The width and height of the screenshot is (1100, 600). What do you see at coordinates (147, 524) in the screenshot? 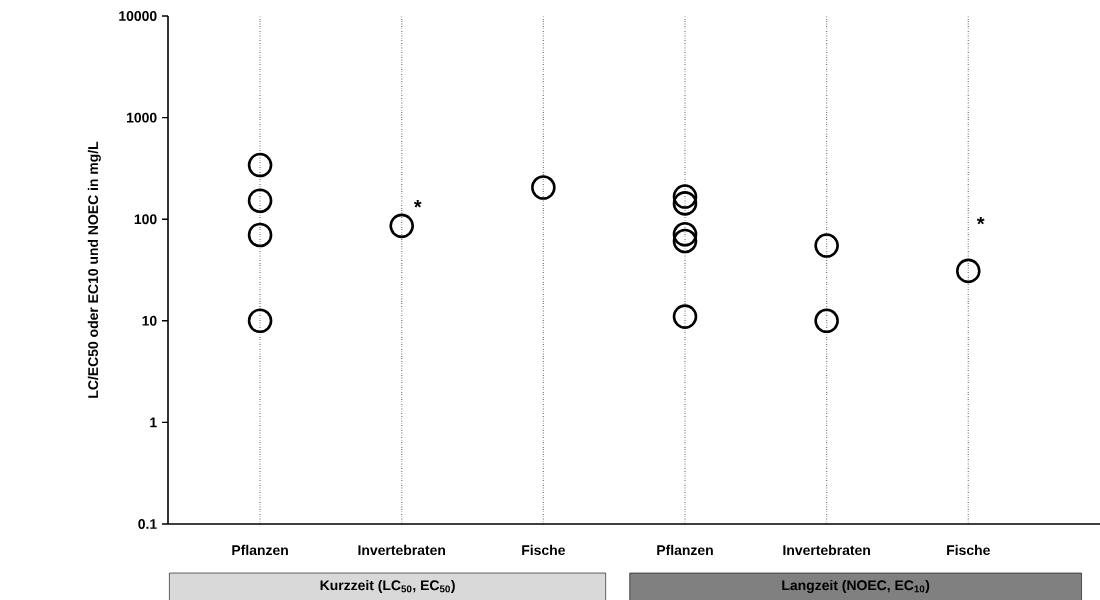
I see `y-tick-label: 0.1` at bounding box center [147, 524].